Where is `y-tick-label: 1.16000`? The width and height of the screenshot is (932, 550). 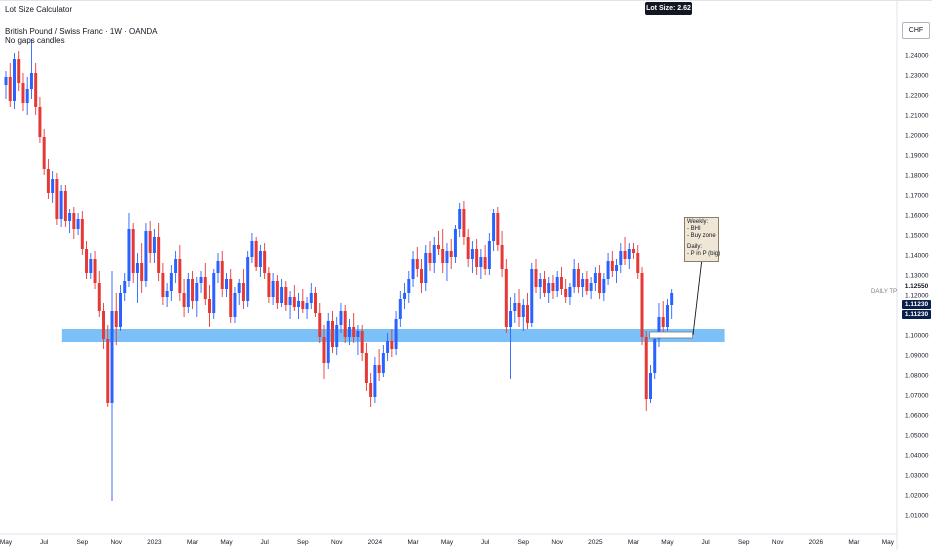
y-tick-label: 1.16000 is located at coordinates (917, 216).